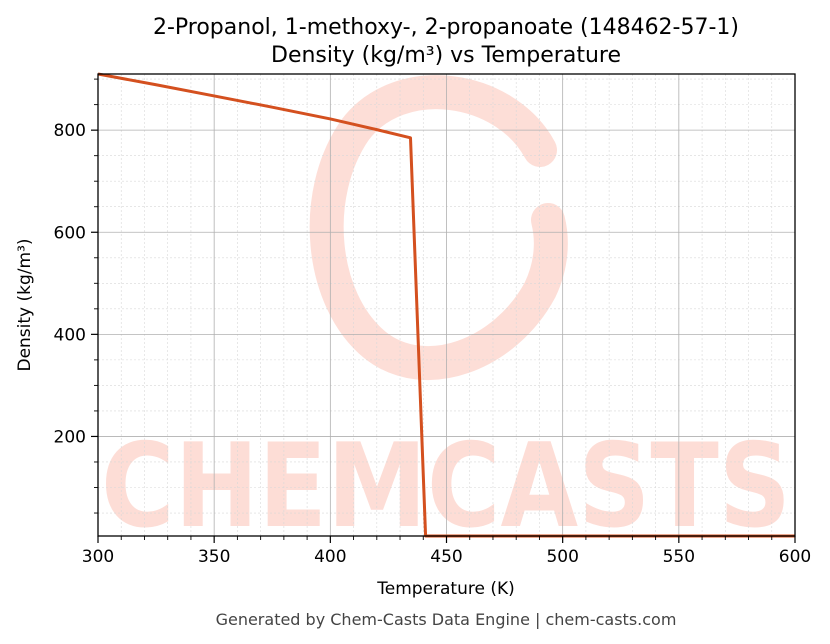 The height and width of the screenshot is (644, 830). I want to click on x-tick-label: 550, so click(679, 557).